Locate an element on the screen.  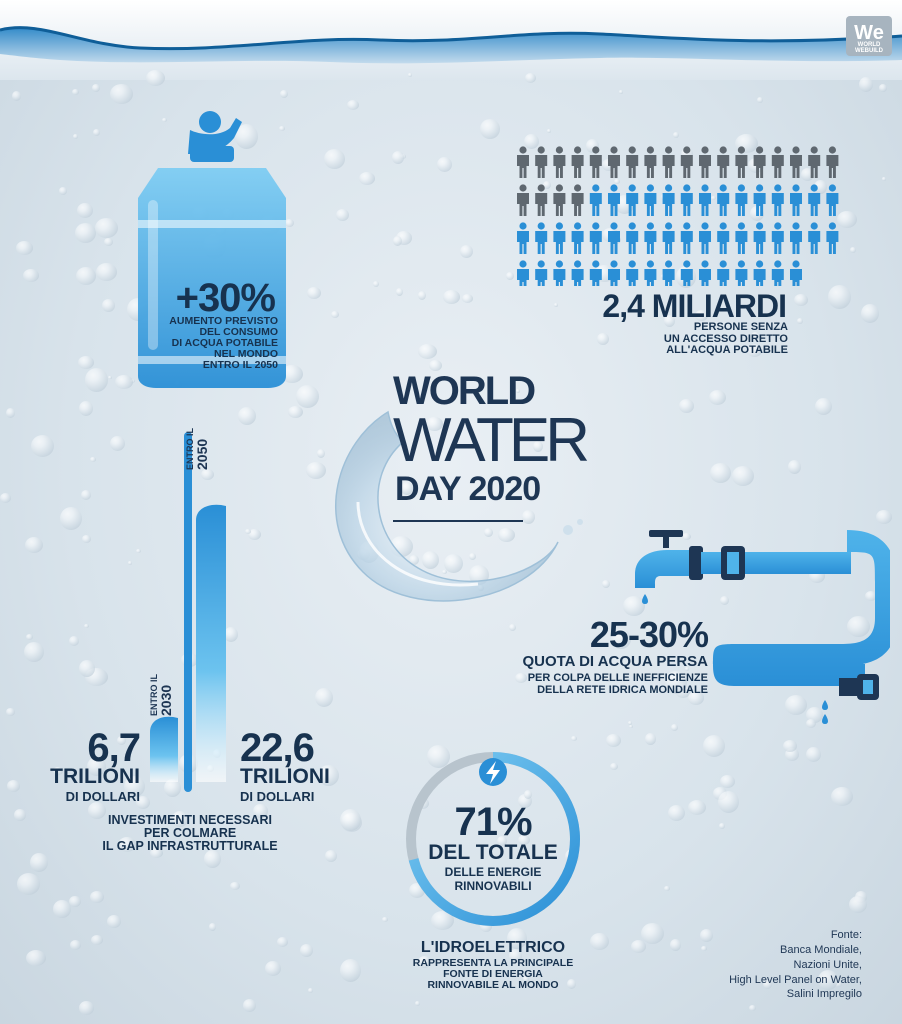
ring-share-arc is located at coordinates (494, 839).